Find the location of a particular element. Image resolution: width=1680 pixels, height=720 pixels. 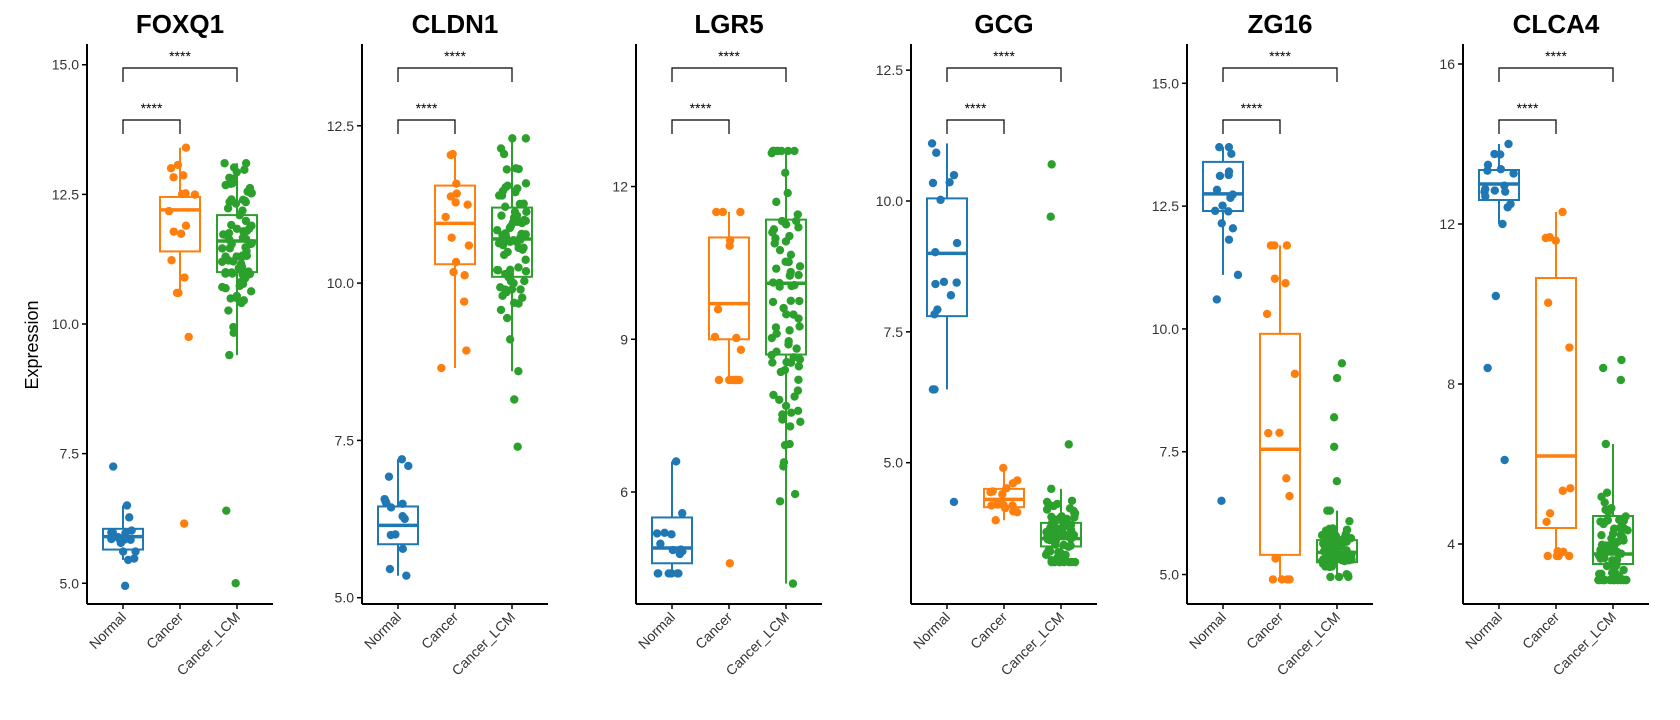

y-tick-label: 12.5 is located at coordinates (340, 126).